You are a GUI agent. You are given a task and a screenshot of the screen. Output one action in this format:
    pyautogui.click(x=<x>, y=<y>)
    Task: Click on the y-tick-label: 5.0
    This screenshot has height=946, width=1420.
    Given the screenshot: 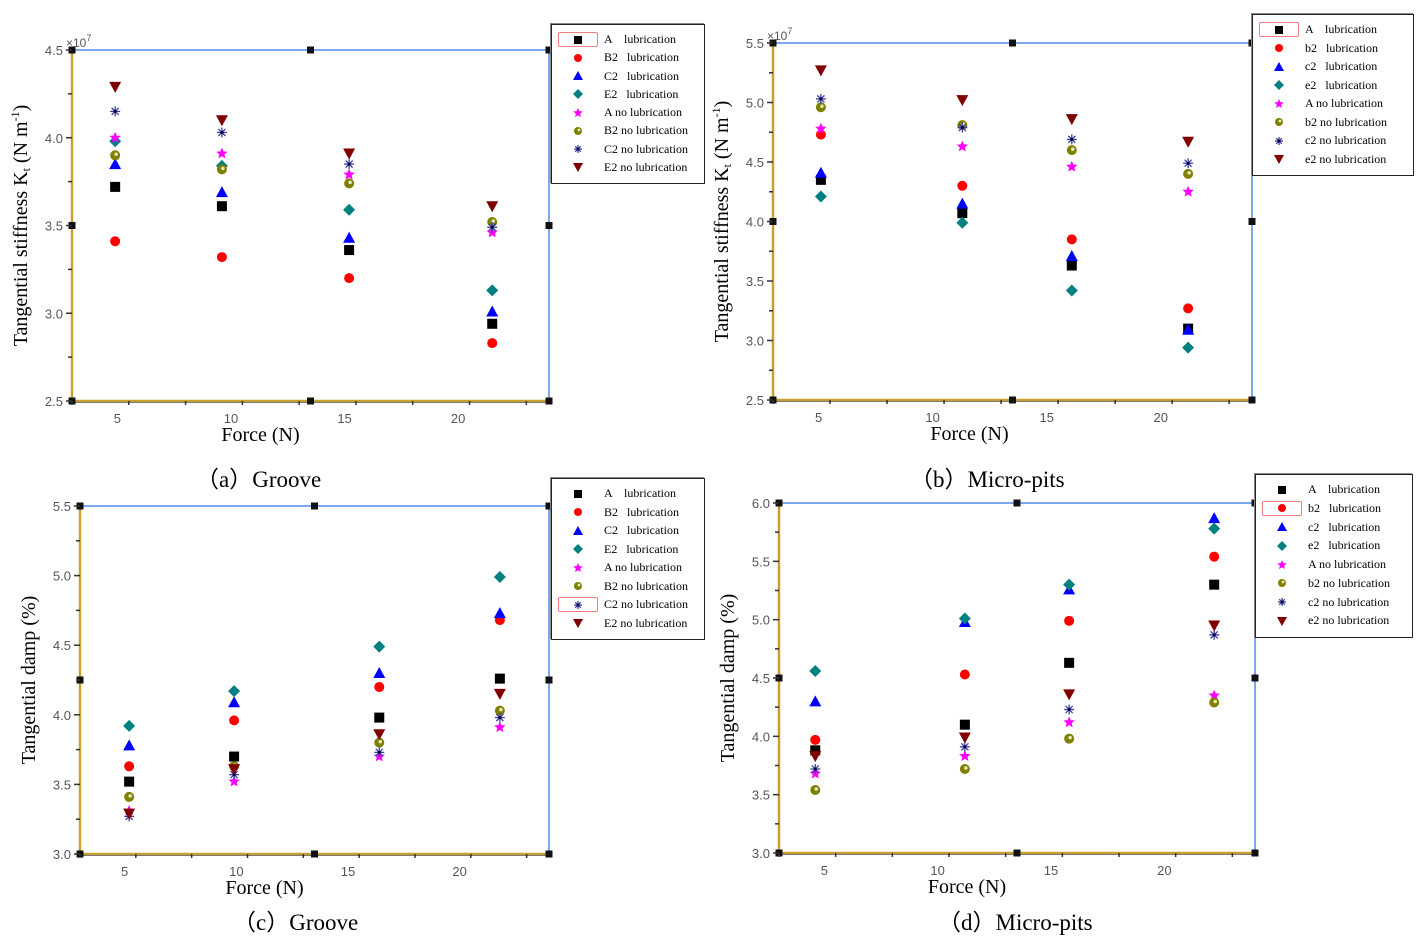 What is the action you would take?
    pyautogui.click(x=62, y=576)
    